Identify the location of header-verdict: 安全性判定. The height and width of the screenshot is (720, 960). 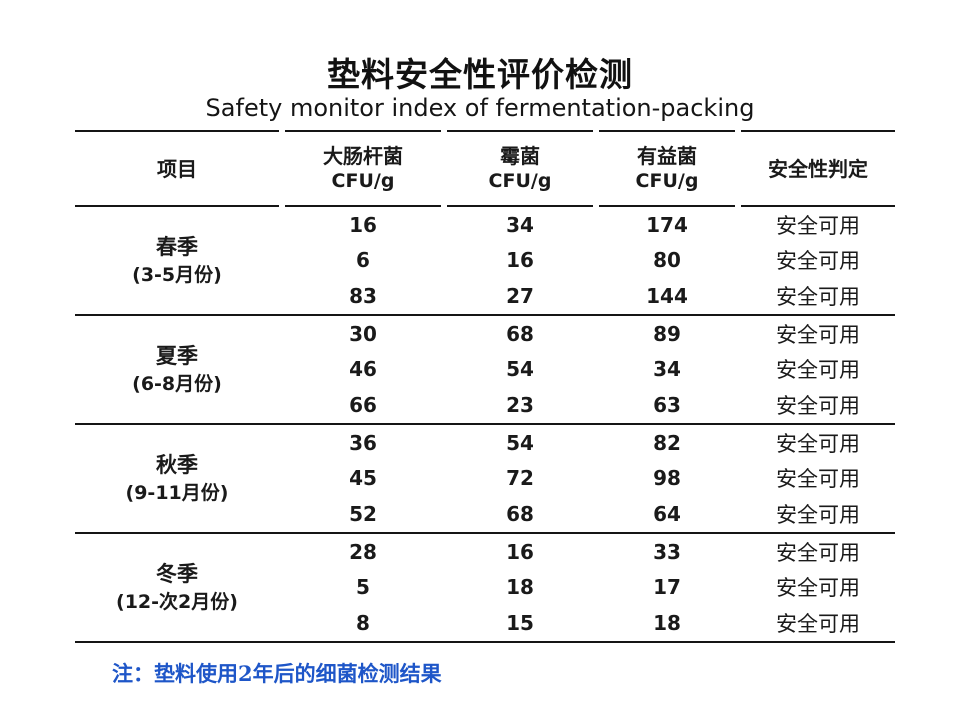
(818, 168).